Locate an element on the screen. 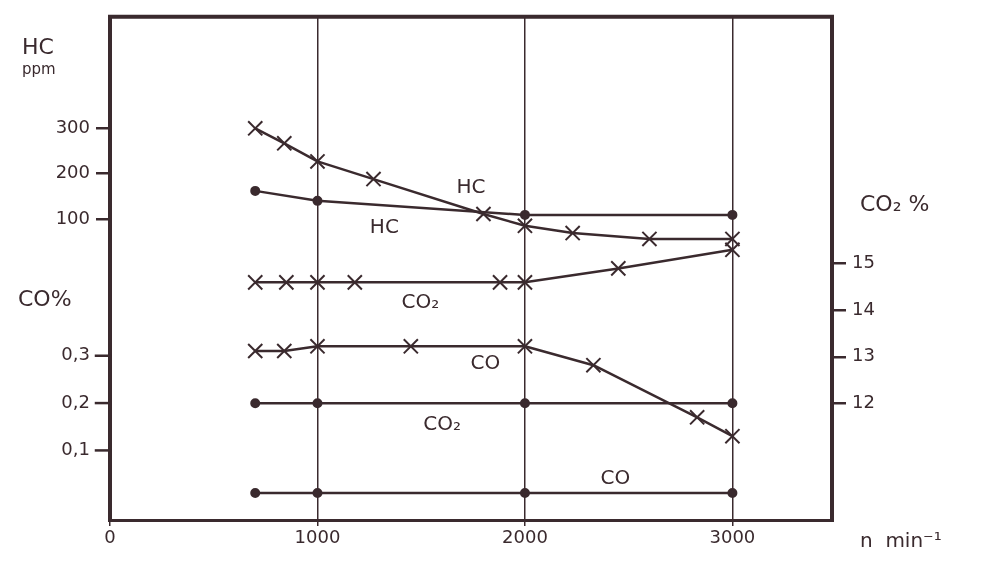 The width and height of the screenshot is (1004, 565). x-tick-label: 2000 is located at coordinates (525, 536).